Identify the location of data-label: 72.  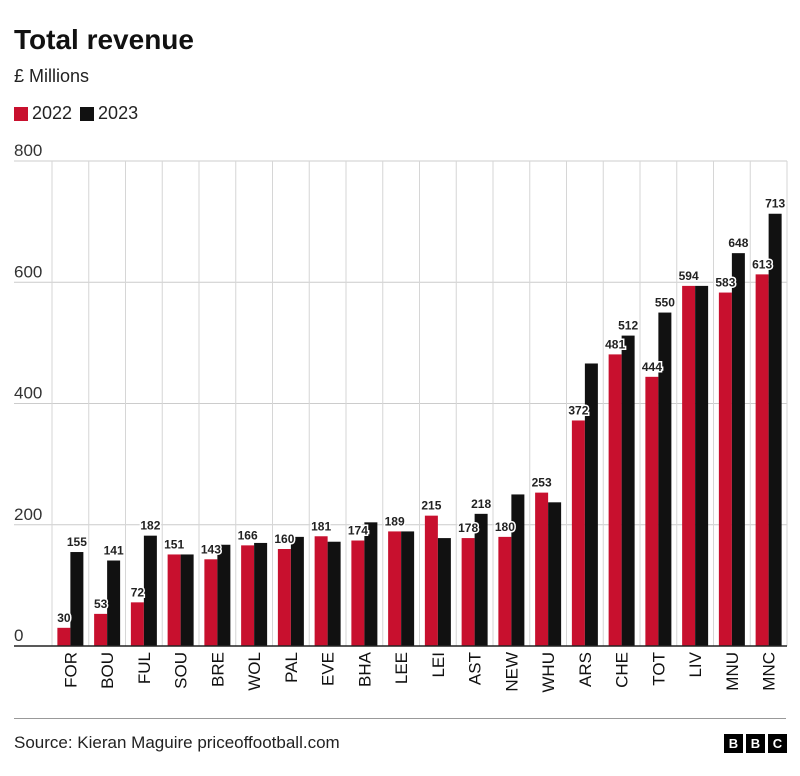
(138, 592).